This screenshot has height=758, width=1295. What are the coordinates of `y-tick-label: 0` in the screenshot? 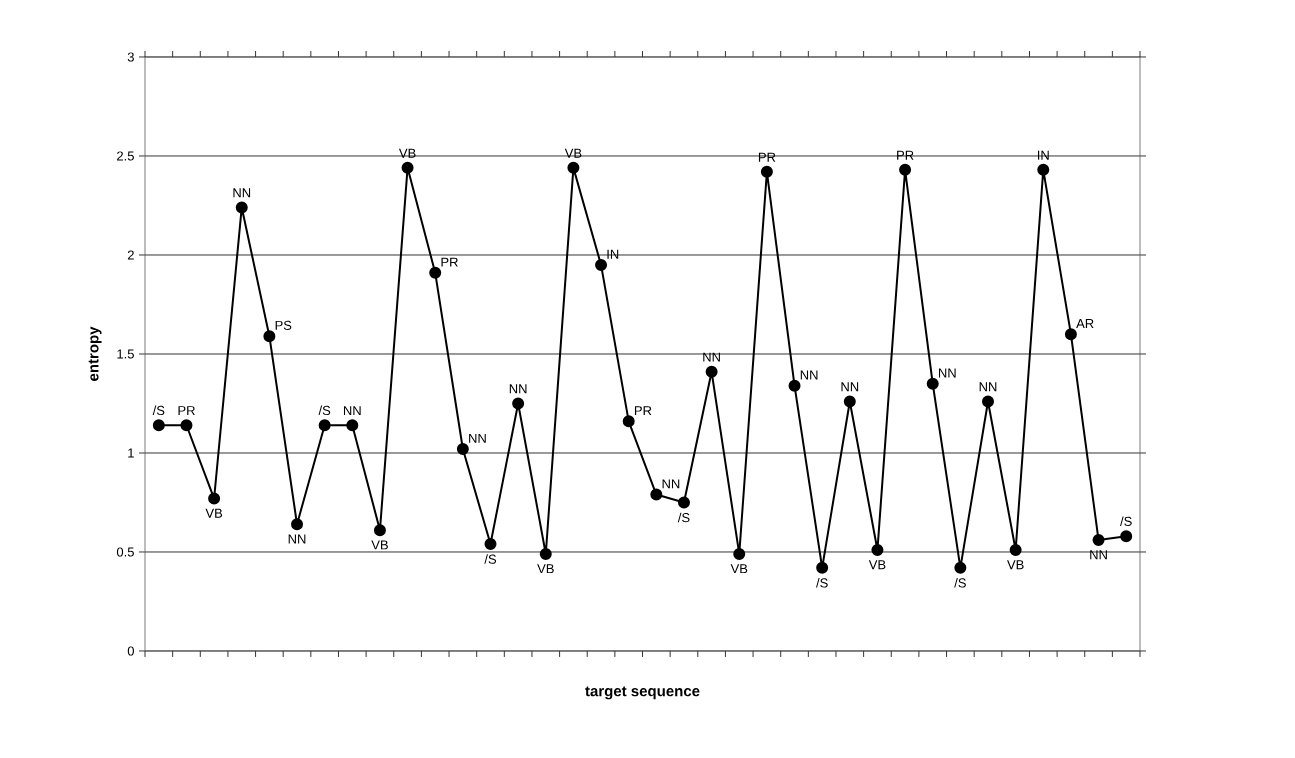 It's located at (130, 651).